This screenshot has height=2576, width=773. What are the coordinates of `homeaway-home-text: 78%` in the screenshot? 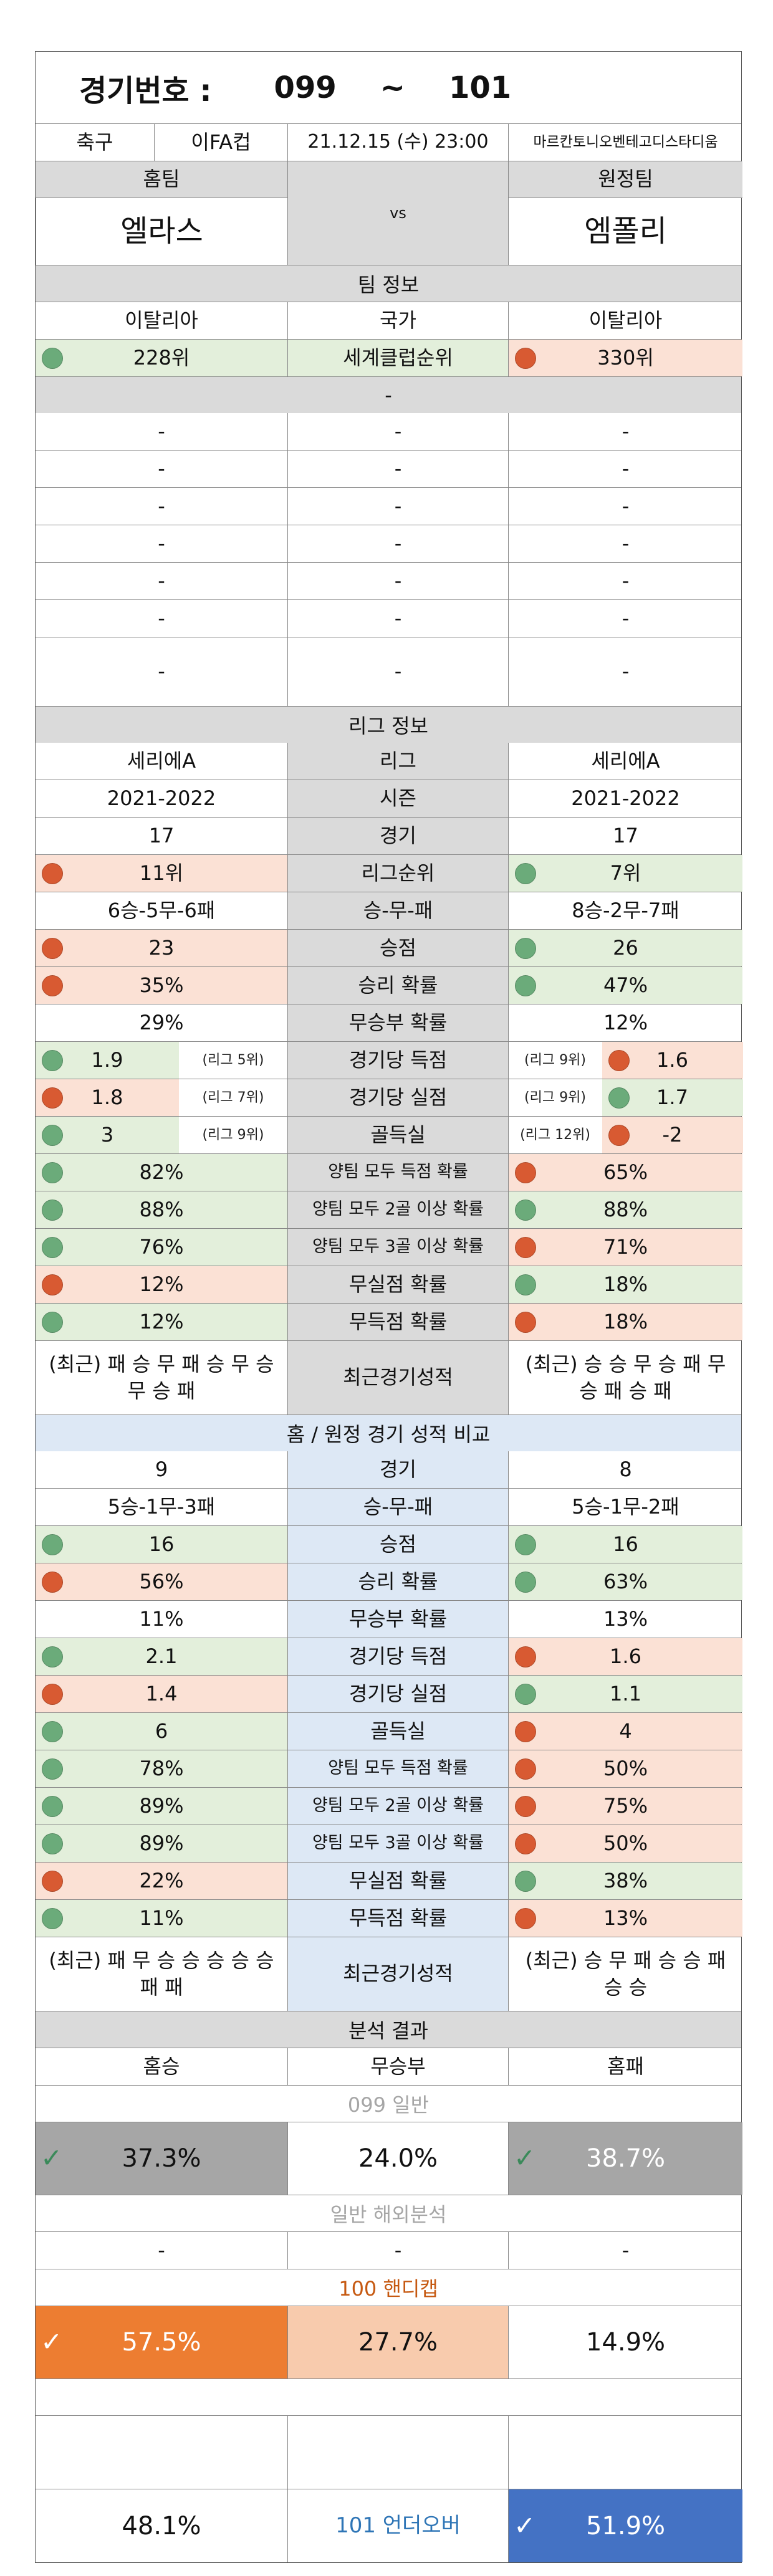 It's located at (162, 1768).